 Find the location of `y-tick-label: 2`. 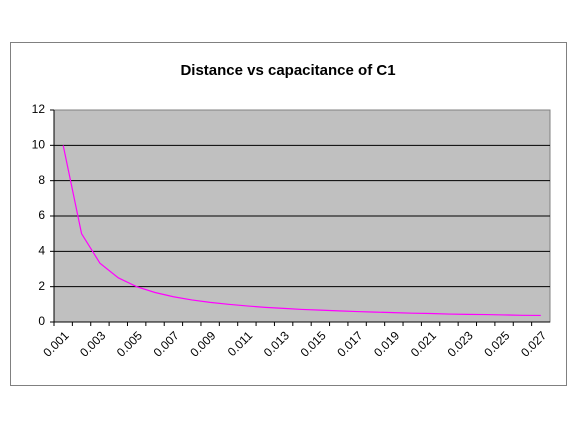

y-tick-label: 2 is located at coordinates (41, 286).